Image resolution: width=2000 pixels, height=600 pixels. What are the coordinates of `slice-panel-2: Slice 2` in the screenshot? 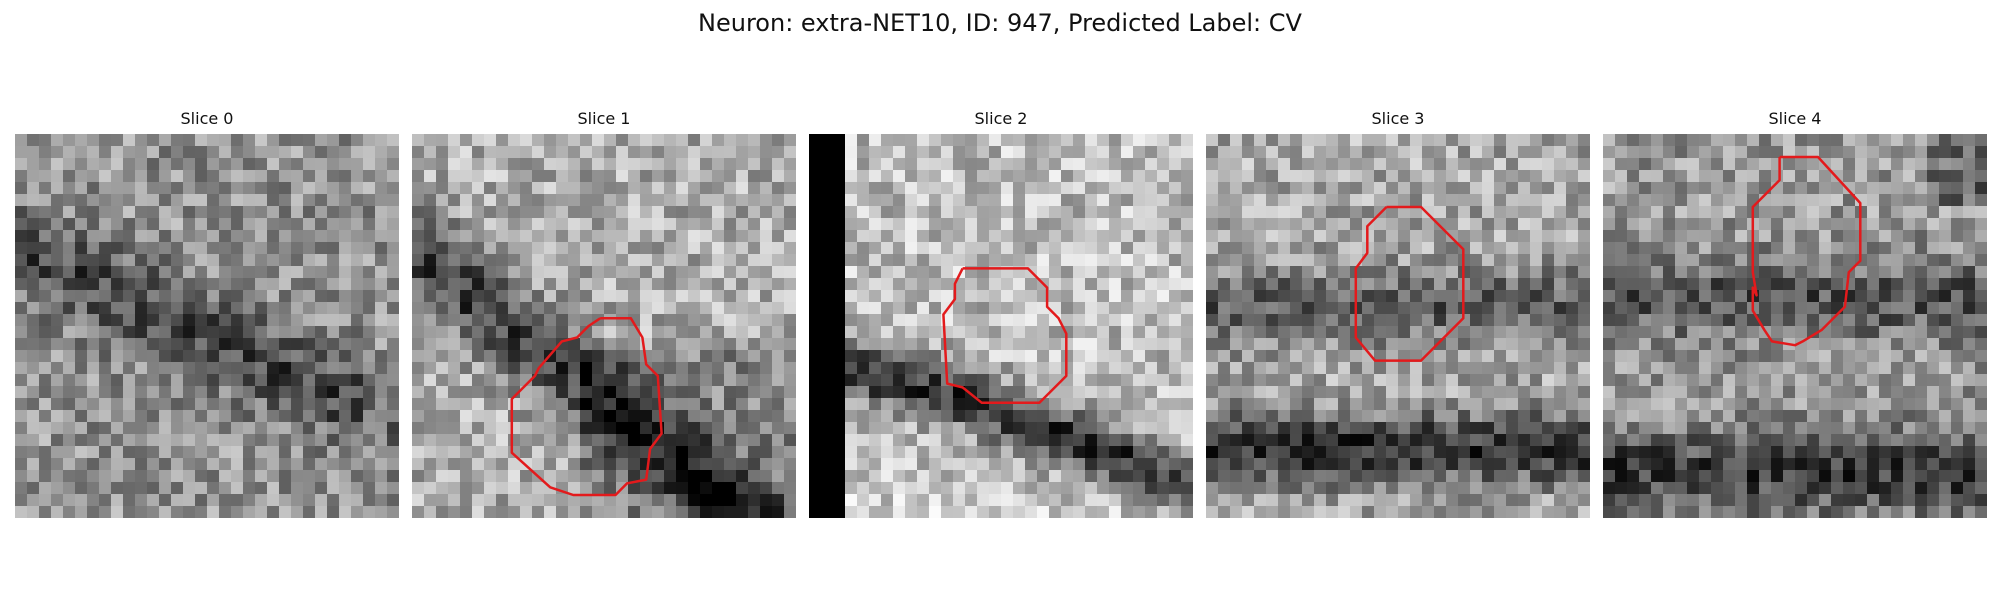 It's located at (1001, 313).